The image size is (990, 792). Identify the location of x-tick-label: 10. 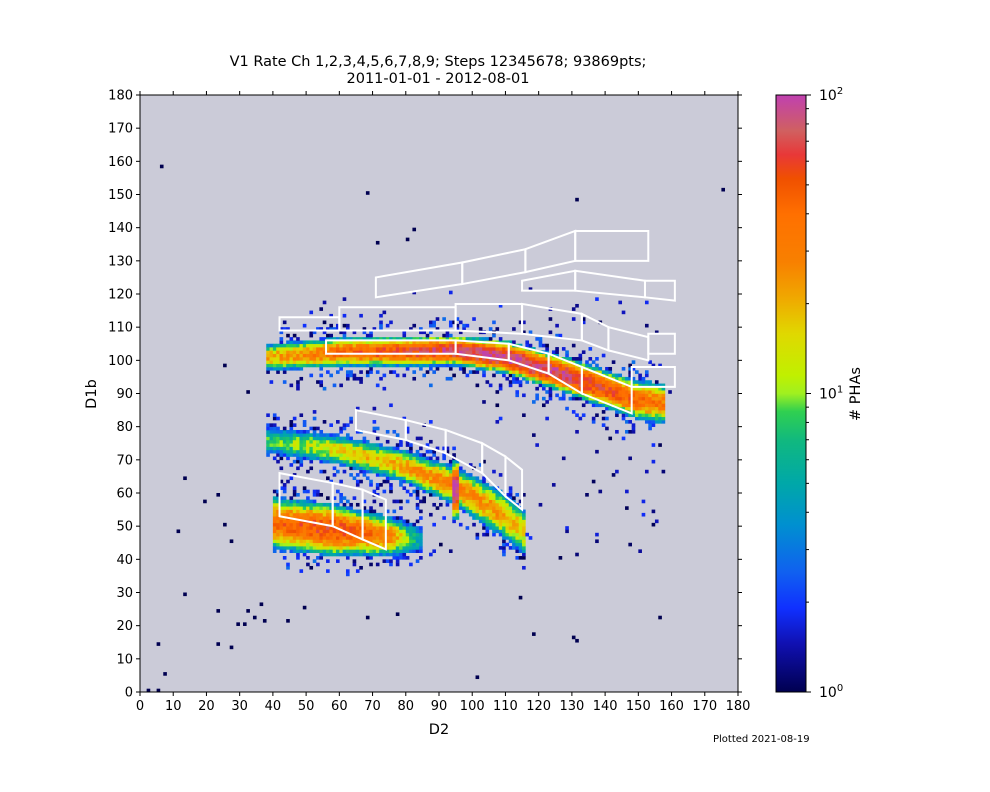
(173, 706).